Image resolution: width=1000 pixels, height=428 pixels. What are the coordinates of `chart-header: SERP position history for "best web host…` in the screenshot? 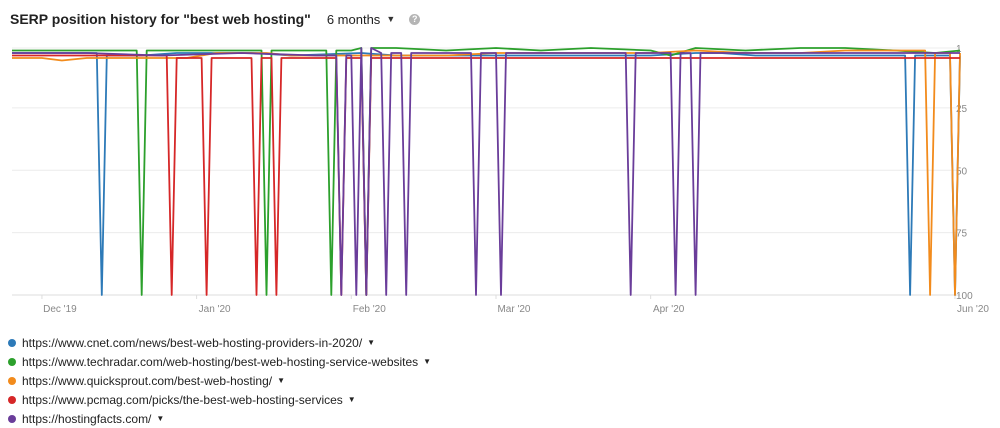 It's located at (215, 19).